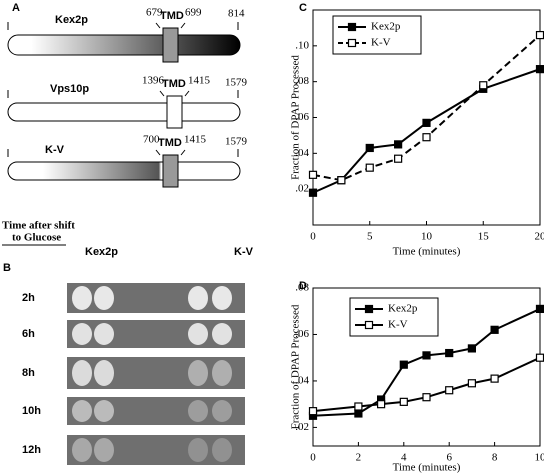  I want to click on y-tick-label: .10, so click(302, 45).